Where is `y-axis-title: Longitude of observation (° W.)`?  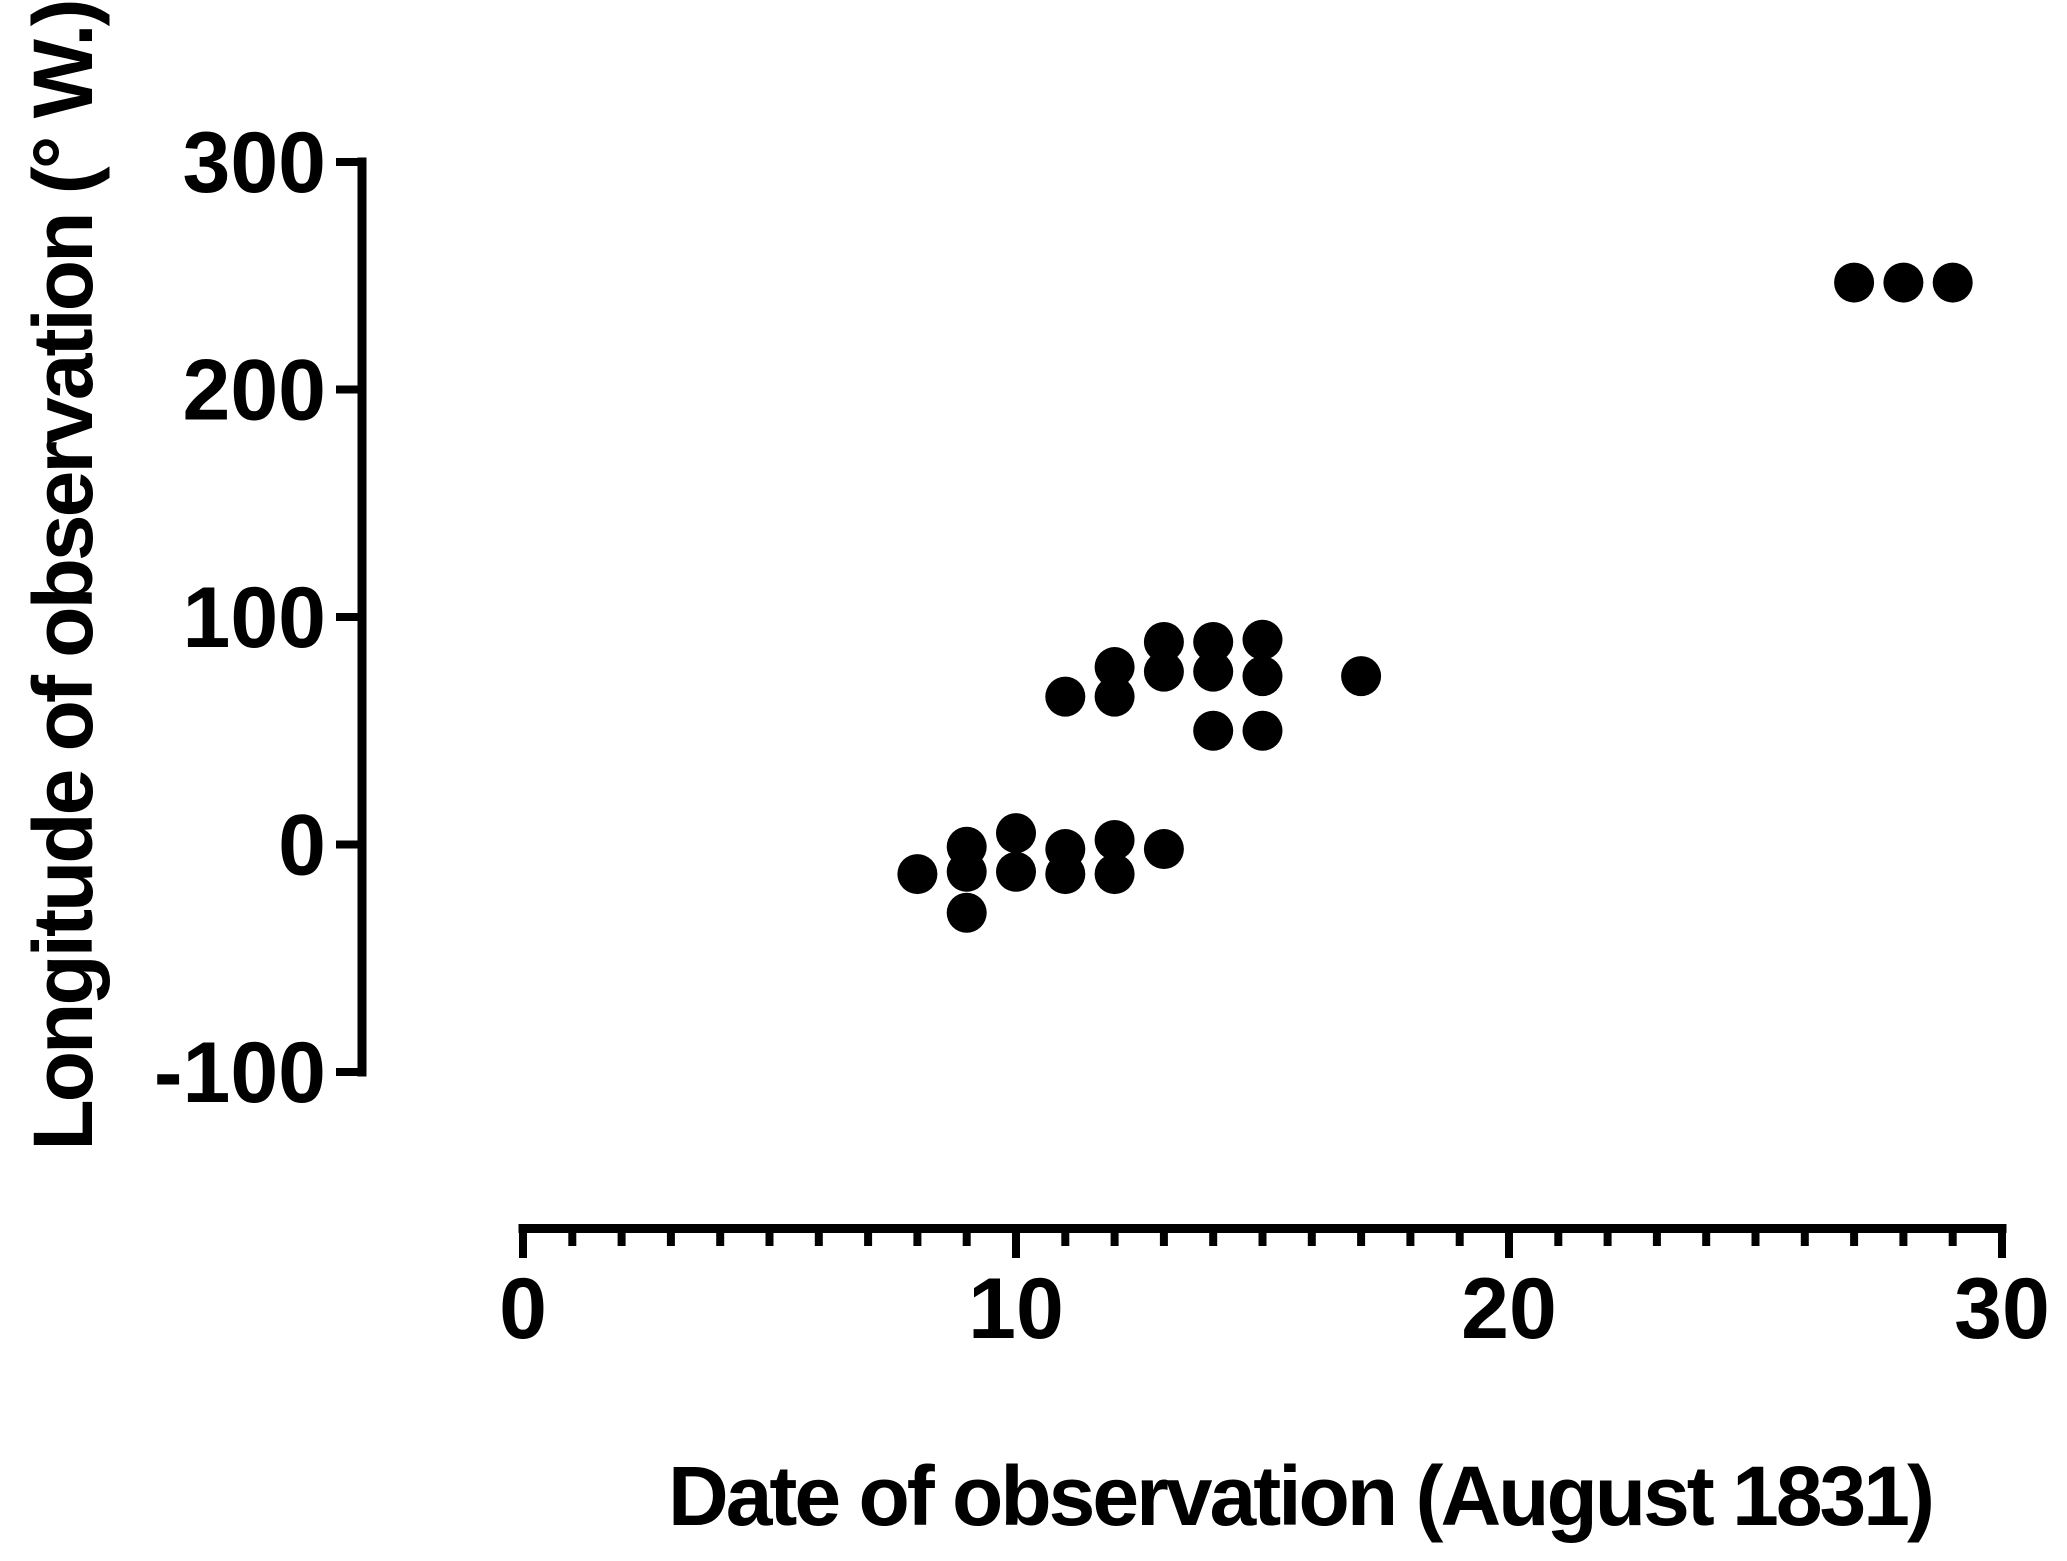
y-axis-title: Longitude of observation (° W.) is located at coordinates (63, 575).